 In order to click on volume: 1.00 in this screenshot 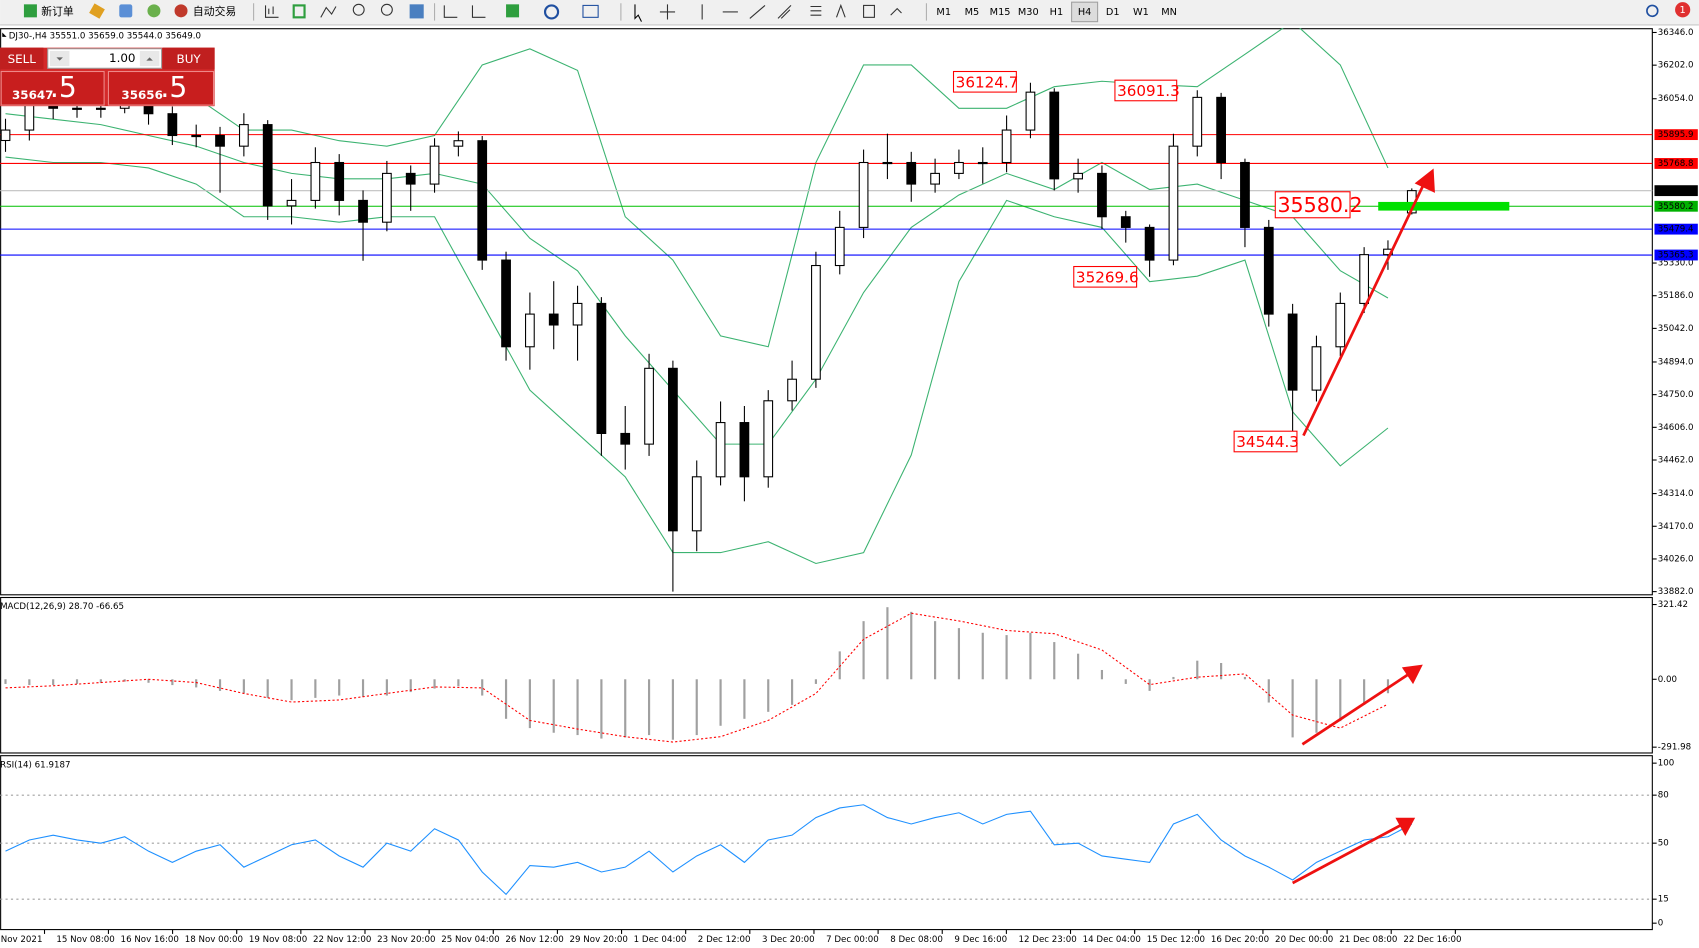, I will do `click(122, 58)`.